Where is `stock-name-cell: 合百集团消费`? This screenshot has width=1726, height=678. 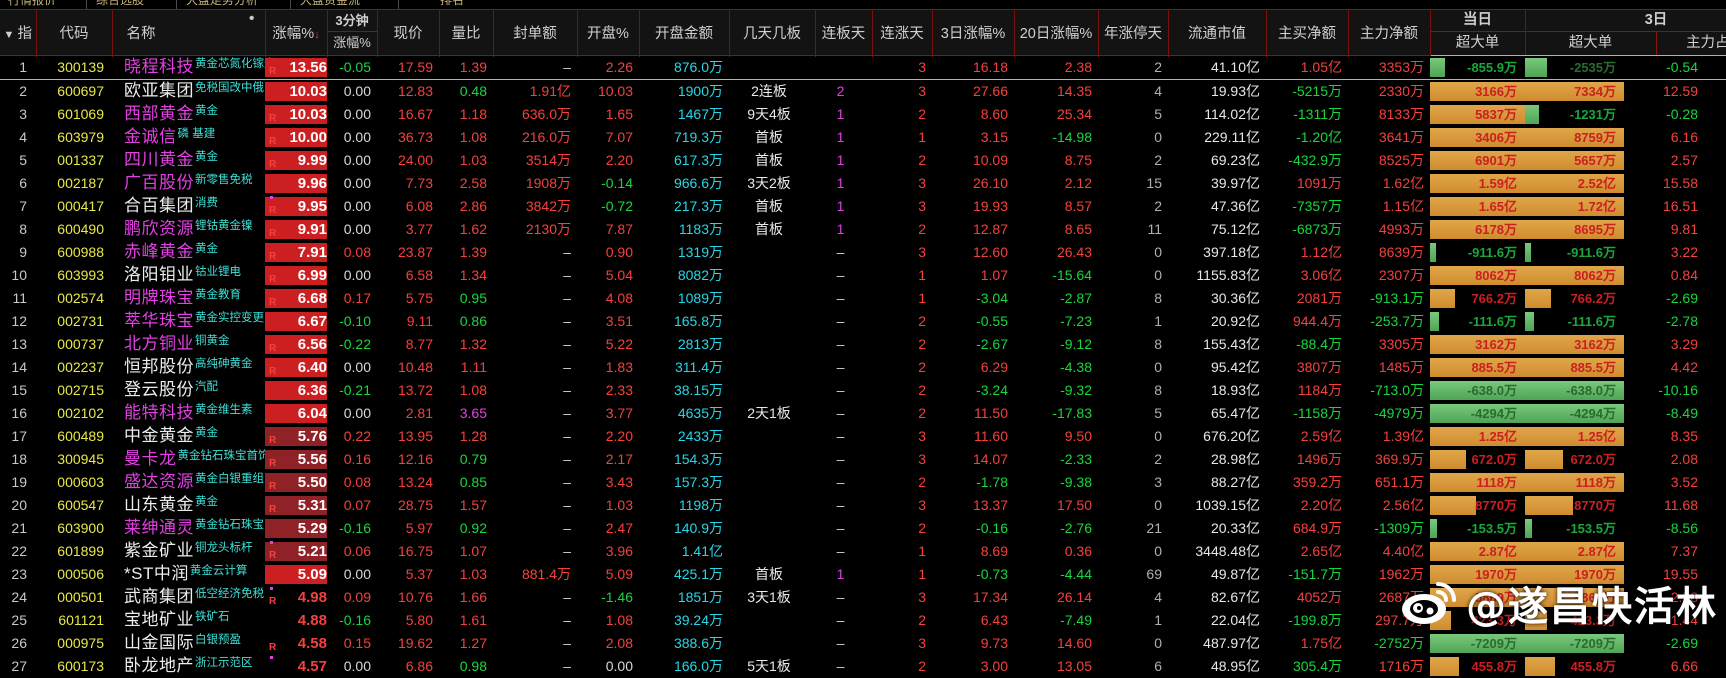
stock-name-cell: 合百集团消费 is located at coordinates (188, 206).